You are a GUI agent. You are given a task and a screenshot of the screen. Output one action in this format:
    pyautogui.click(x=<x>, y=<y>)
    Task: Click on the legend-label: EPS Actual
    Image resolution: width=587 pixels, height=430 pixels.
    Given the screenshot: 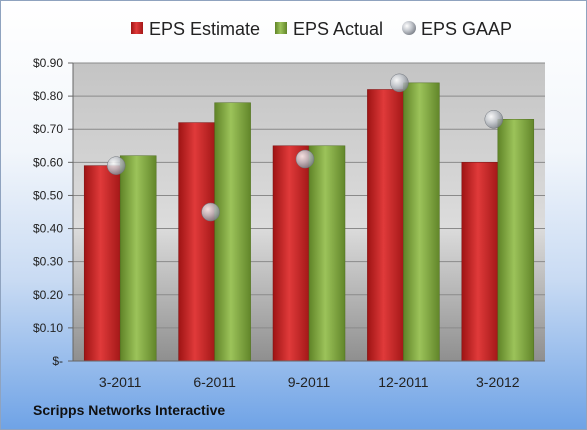 What is the action you would take?
    pyautogui.click(x=338, y=29)
    